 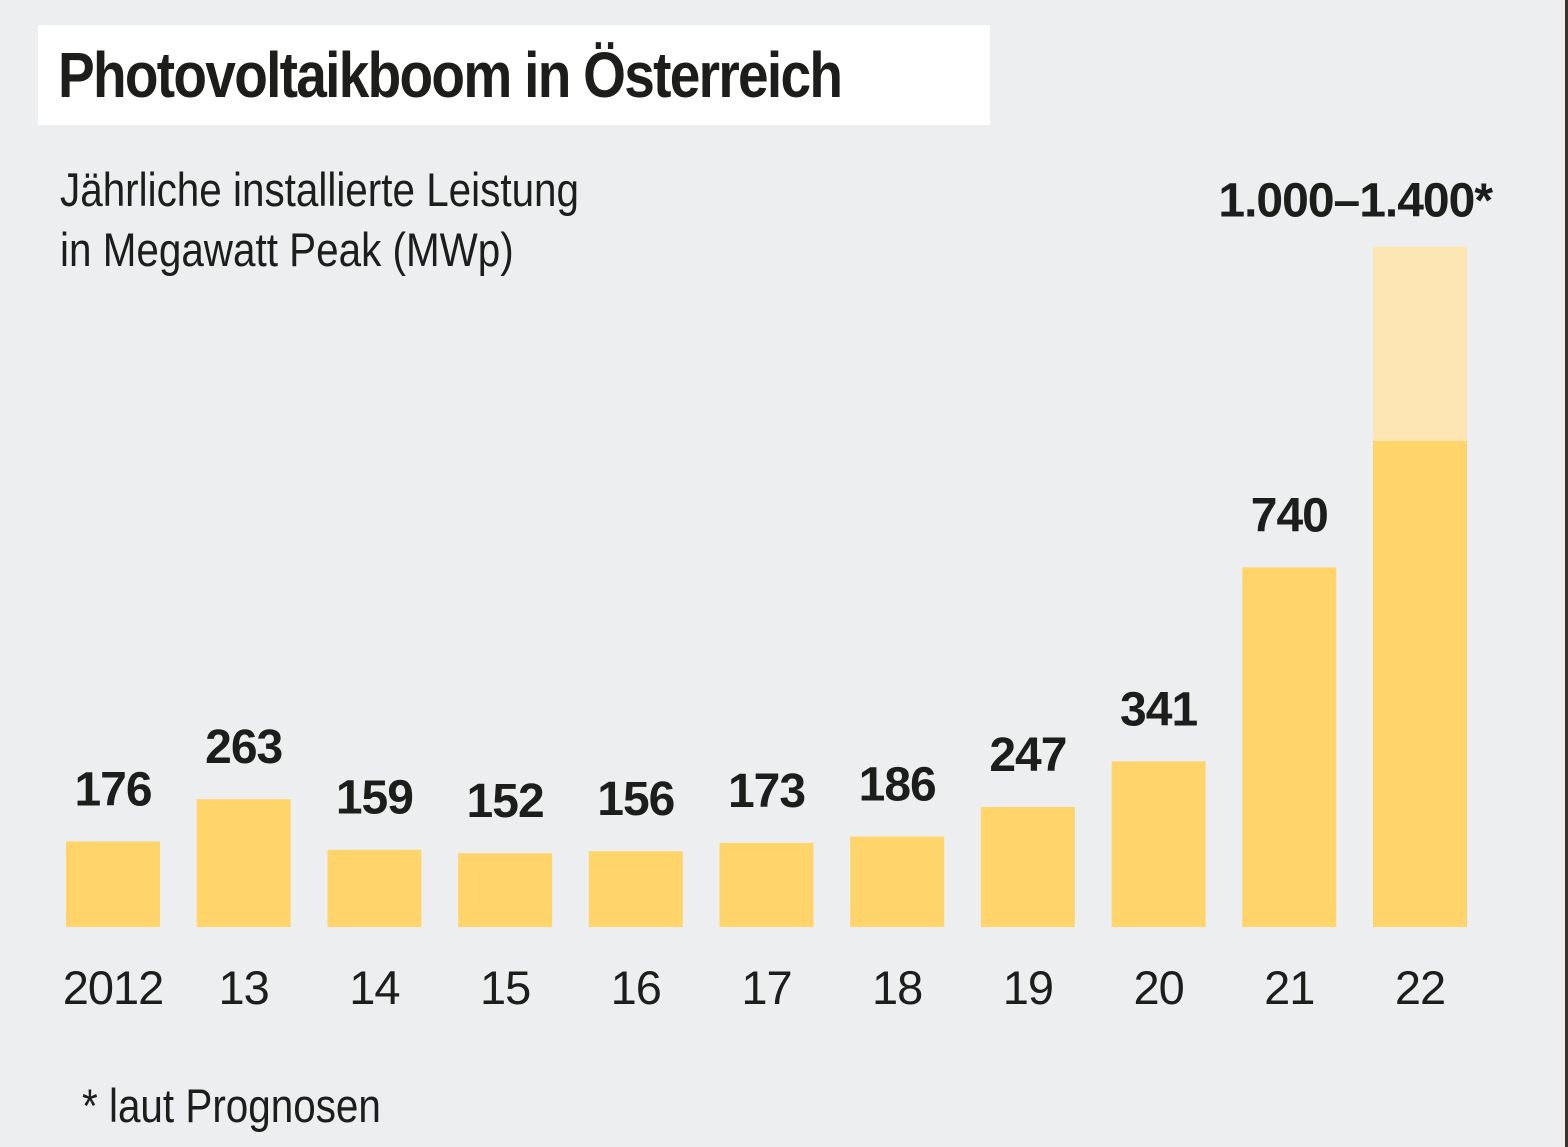 What do you see at coordinates (231, 1105) in the screenshot?
I see `footnote: * laut Prognosen` at bounding box center [231, 1105].